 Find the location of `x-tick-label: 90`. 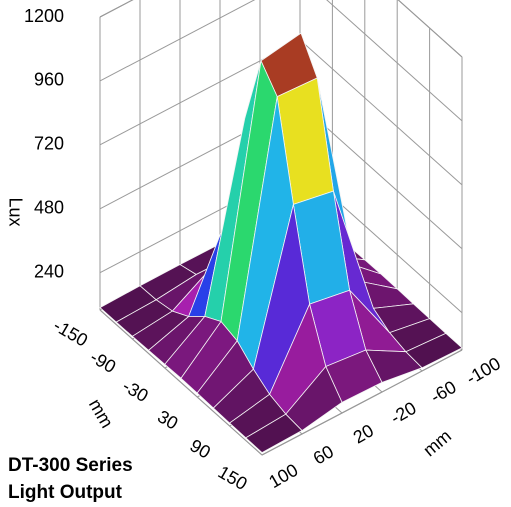

x-tick-label: 90 is located at coordinates (200, 448).